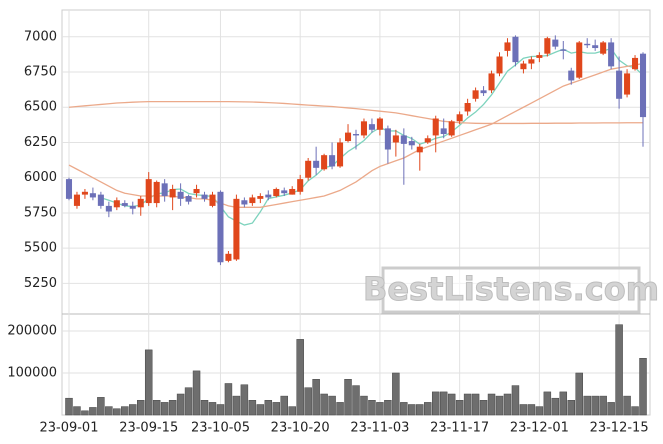 The width and height of the screenshot is (663, 444). I want to click on x-tick-label: 23-10-05, so click(220, 428).